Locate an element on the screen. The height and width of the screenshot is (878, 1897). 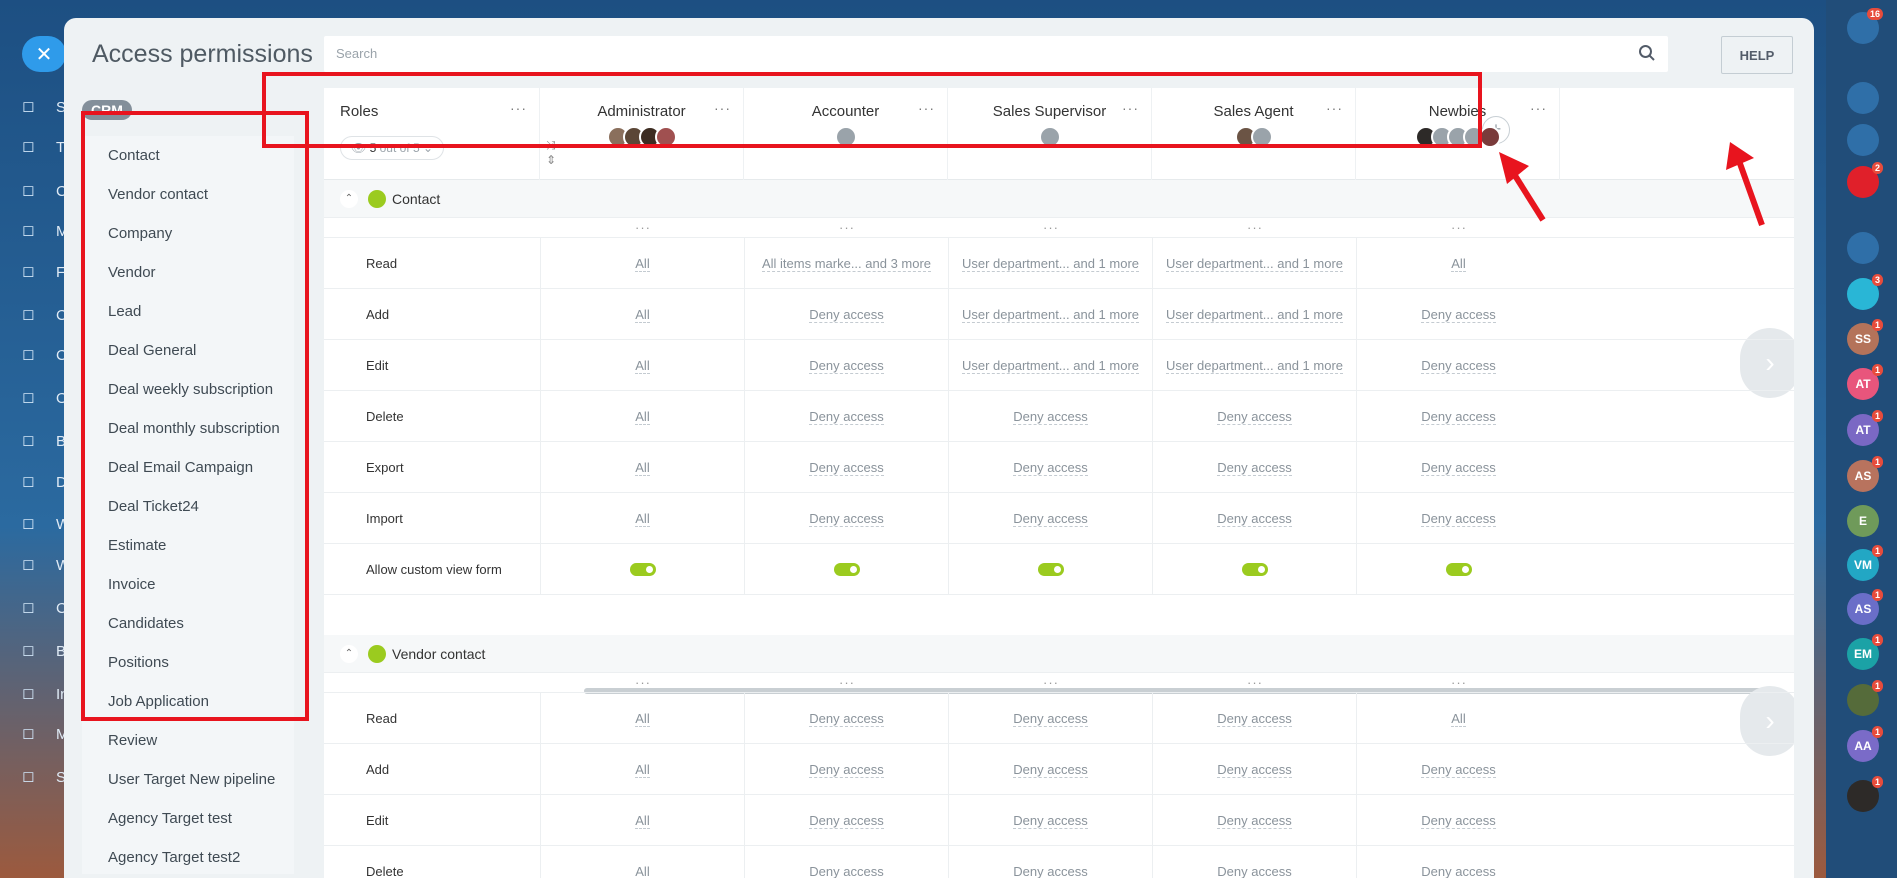
chevron-up-icon: ⌃ is located at coordinates (349, 654).